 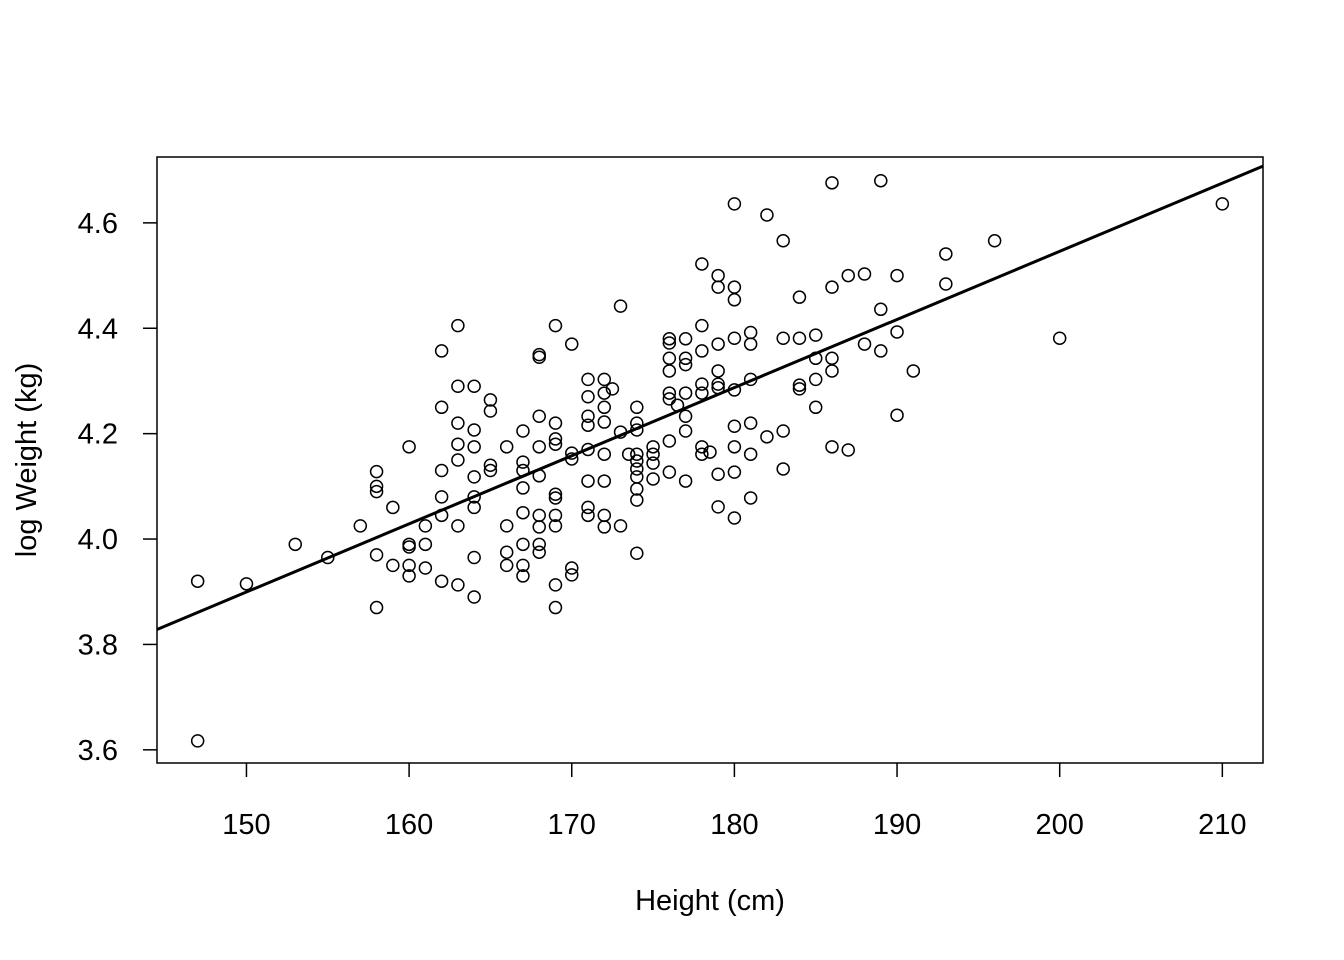 What do you see at coordinates (409, 825) in the screenshot?
I see `x-tick-label: 160` at bounding box center [409, 825].